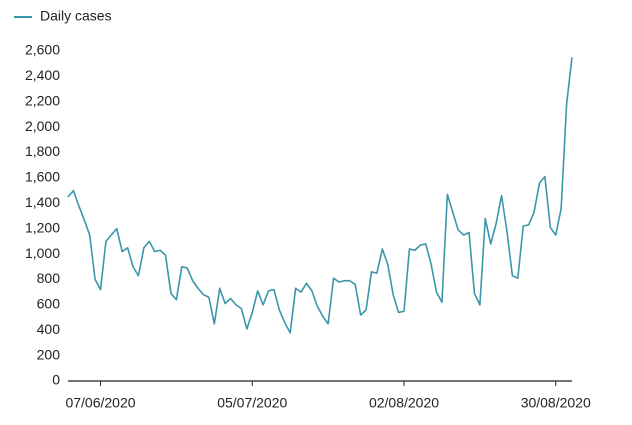 The height and width of the screenshot is (425, 632). What do you see at coordinates (42, 50) in the screenshot?
I see `y-tick-label: 2,600` at bounding box center [42, 50].